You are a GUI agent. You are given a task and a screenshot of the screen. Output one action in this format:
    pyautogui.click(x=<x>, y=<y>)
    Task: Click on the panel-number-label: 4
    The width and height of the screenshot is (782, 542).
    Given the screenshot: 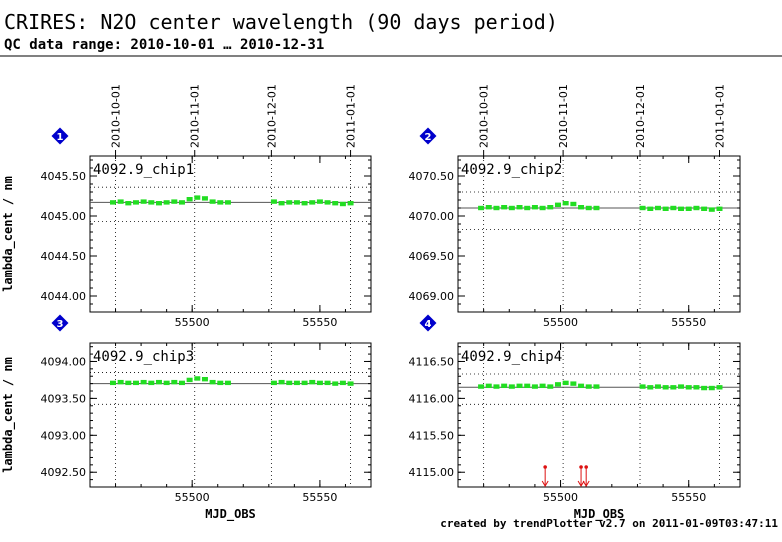 What is the action you would take?
    pyautogui.click(x=428, y=324)
    